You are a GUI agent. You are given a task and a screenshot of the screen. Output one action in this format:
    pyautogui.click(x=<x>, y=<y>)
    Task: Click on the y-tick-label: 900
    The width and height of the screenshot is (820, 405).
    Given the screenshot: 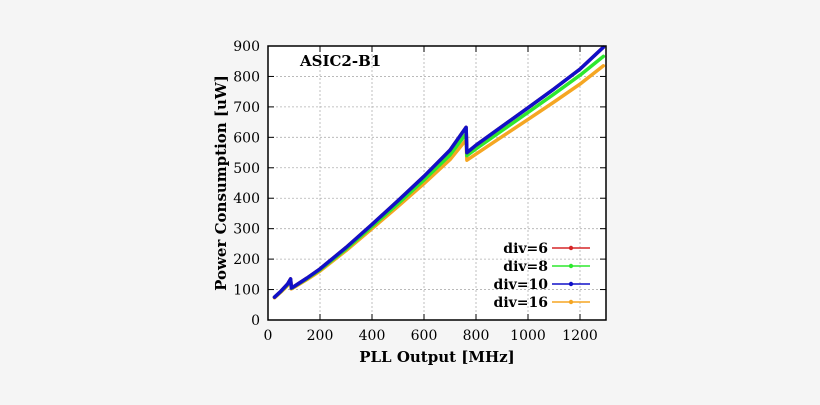 What is the action you would take?
    pyautogui.click(x=246, y=47)
    